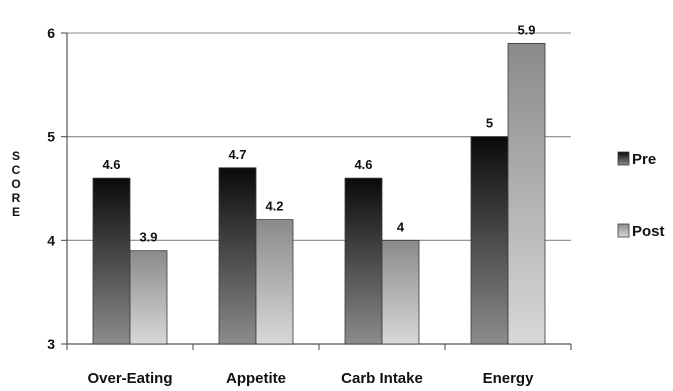 The width and height of the screenshot is (673, 391). I want to click on data-label-pre-3: 5, so click(489, 123).